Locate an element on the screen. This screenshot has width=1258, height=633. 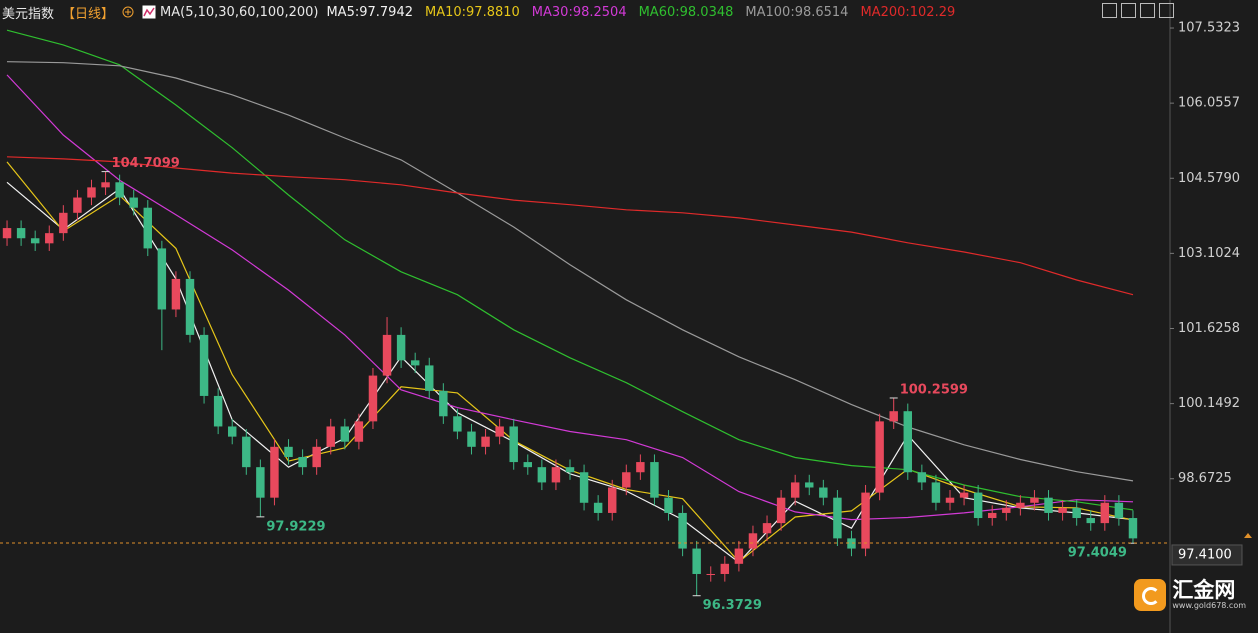
period-label: 【日线】 is located at coordinates (88, 14).